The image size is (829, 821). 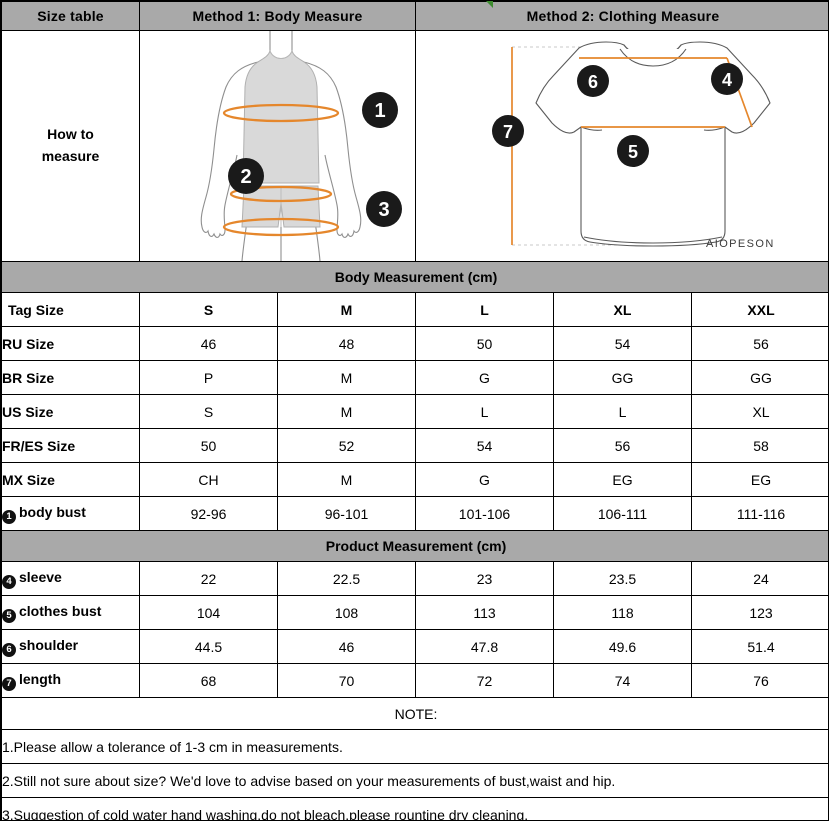 What do you see at coordinates (208, 479) in the screenshot?
I see `cell-s: CH` at bounding box center [208, 479].